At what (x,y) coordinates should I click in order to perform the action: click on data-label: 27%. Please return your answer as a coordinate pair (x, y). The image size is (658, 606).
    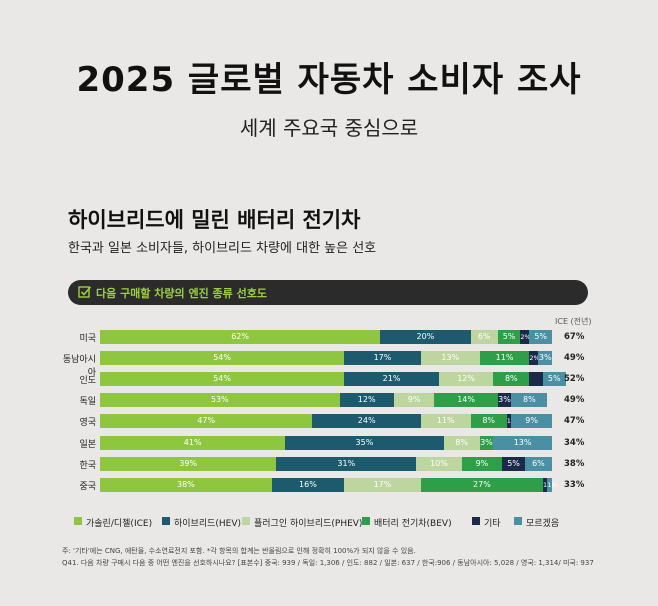
    Looking at the image, I should click on (482, 484).